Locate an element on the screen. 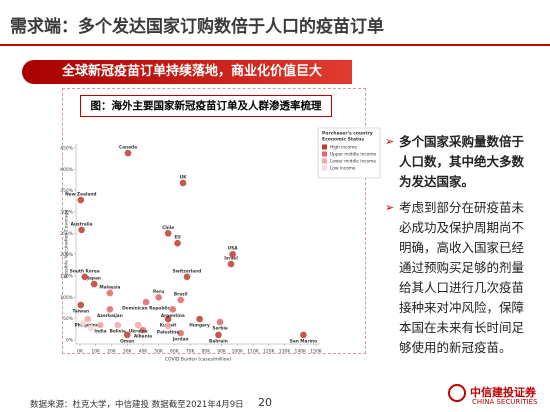 The height and width of the screenshot is (412, 550). page-number: 20 is located at coordinates (265, 402).